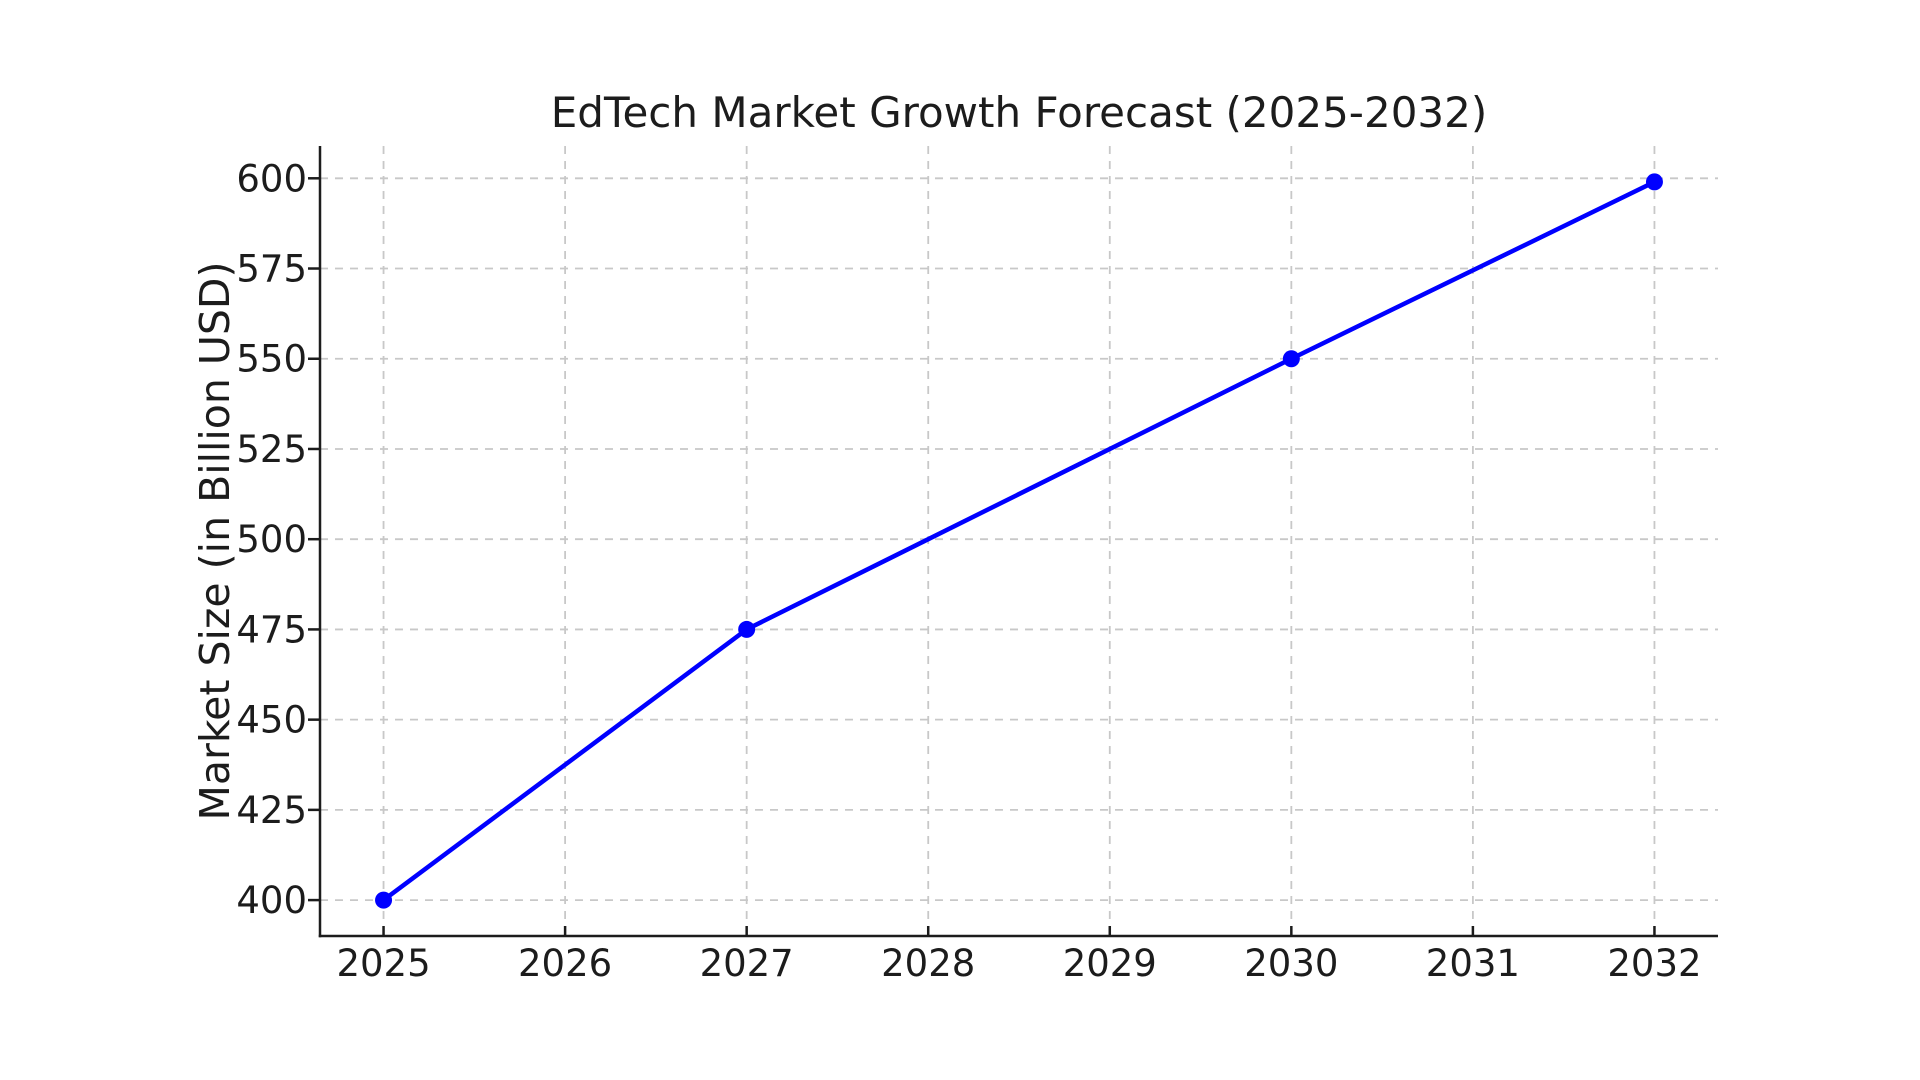 The image size is (1920, 1080). Describe the element at coordinates (271, 539) in the screenshot. I see `y-tick-label: 500` at that location.